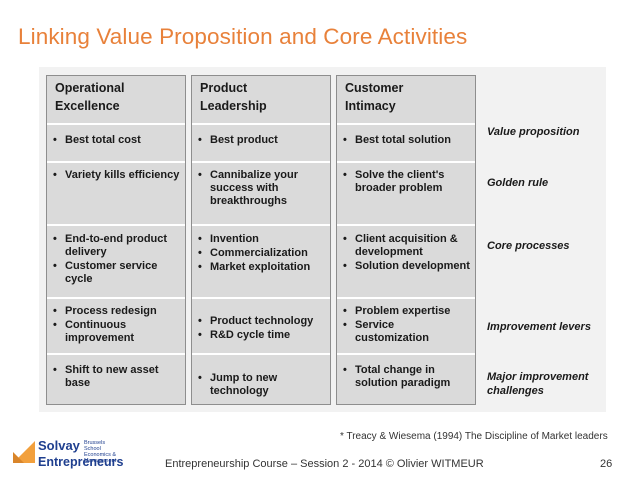  I want to click on bullet-item: • End-to-end product delivery, so click(110, 245).